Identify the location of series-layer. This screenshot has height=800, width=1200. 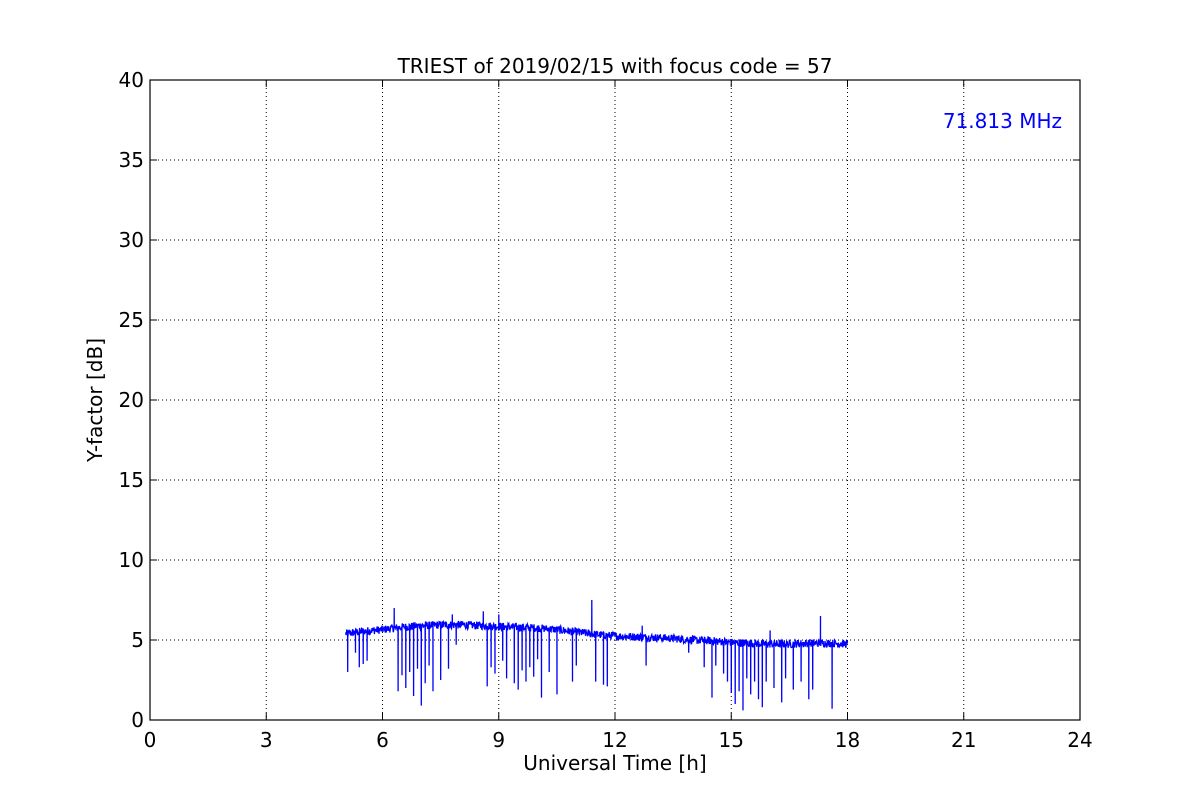
(597, 655).